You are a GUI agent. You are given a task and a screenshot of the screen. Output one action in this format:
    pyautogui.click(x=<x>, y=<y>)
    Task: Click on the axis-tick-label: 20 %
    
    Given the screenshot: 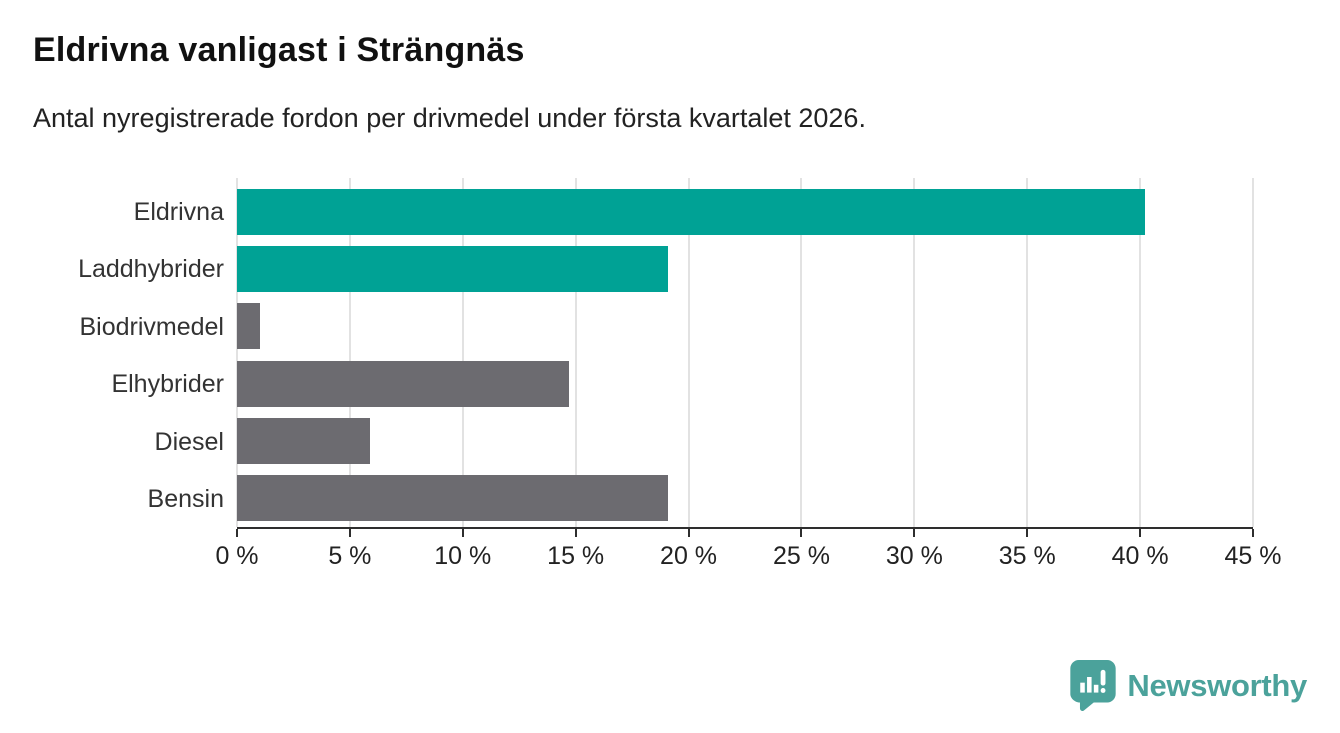 What is the action you would take?
    pyautogui.click(x=689, y=555)
    